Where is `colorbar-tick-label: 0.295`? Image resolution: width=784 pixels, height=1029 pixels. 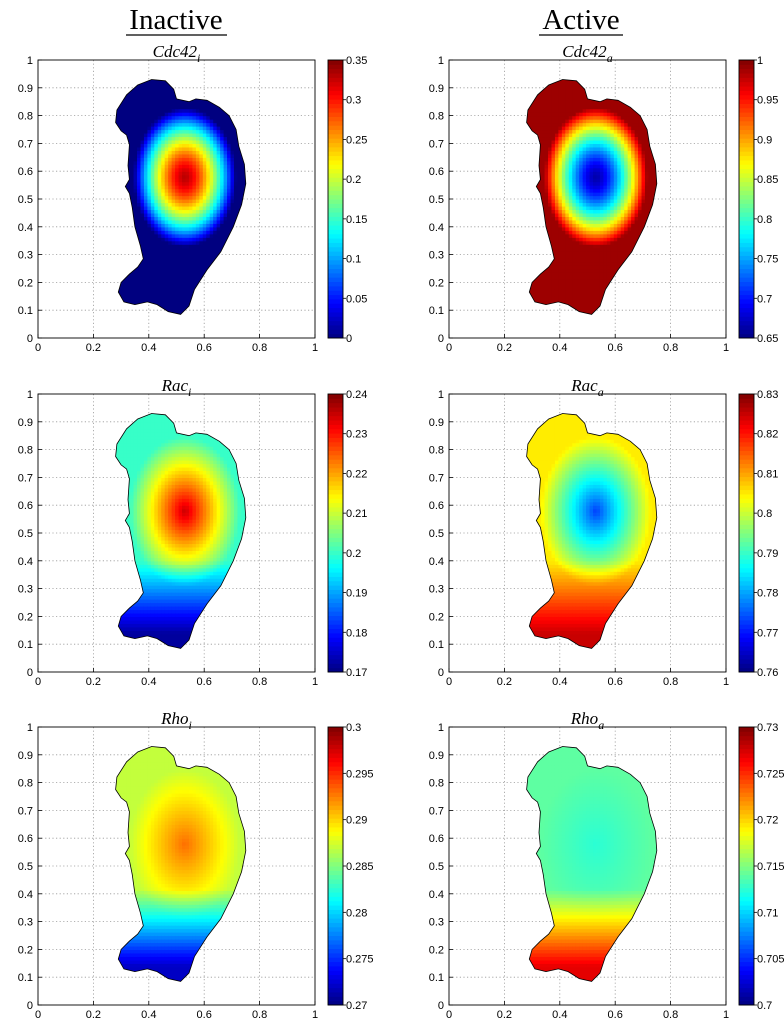
colorbar-tick-label: 0.295 is located at coordinates (360, 774).